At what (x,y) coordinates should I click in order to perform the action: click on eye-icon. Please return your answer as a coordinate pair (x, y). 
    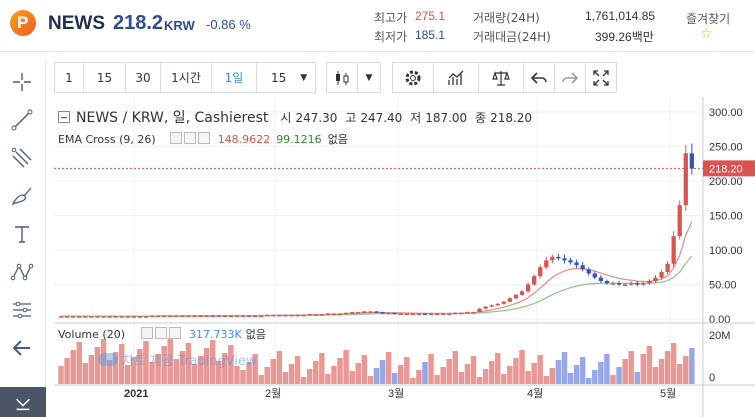
    Looking at the image, I should click on (175, 137).